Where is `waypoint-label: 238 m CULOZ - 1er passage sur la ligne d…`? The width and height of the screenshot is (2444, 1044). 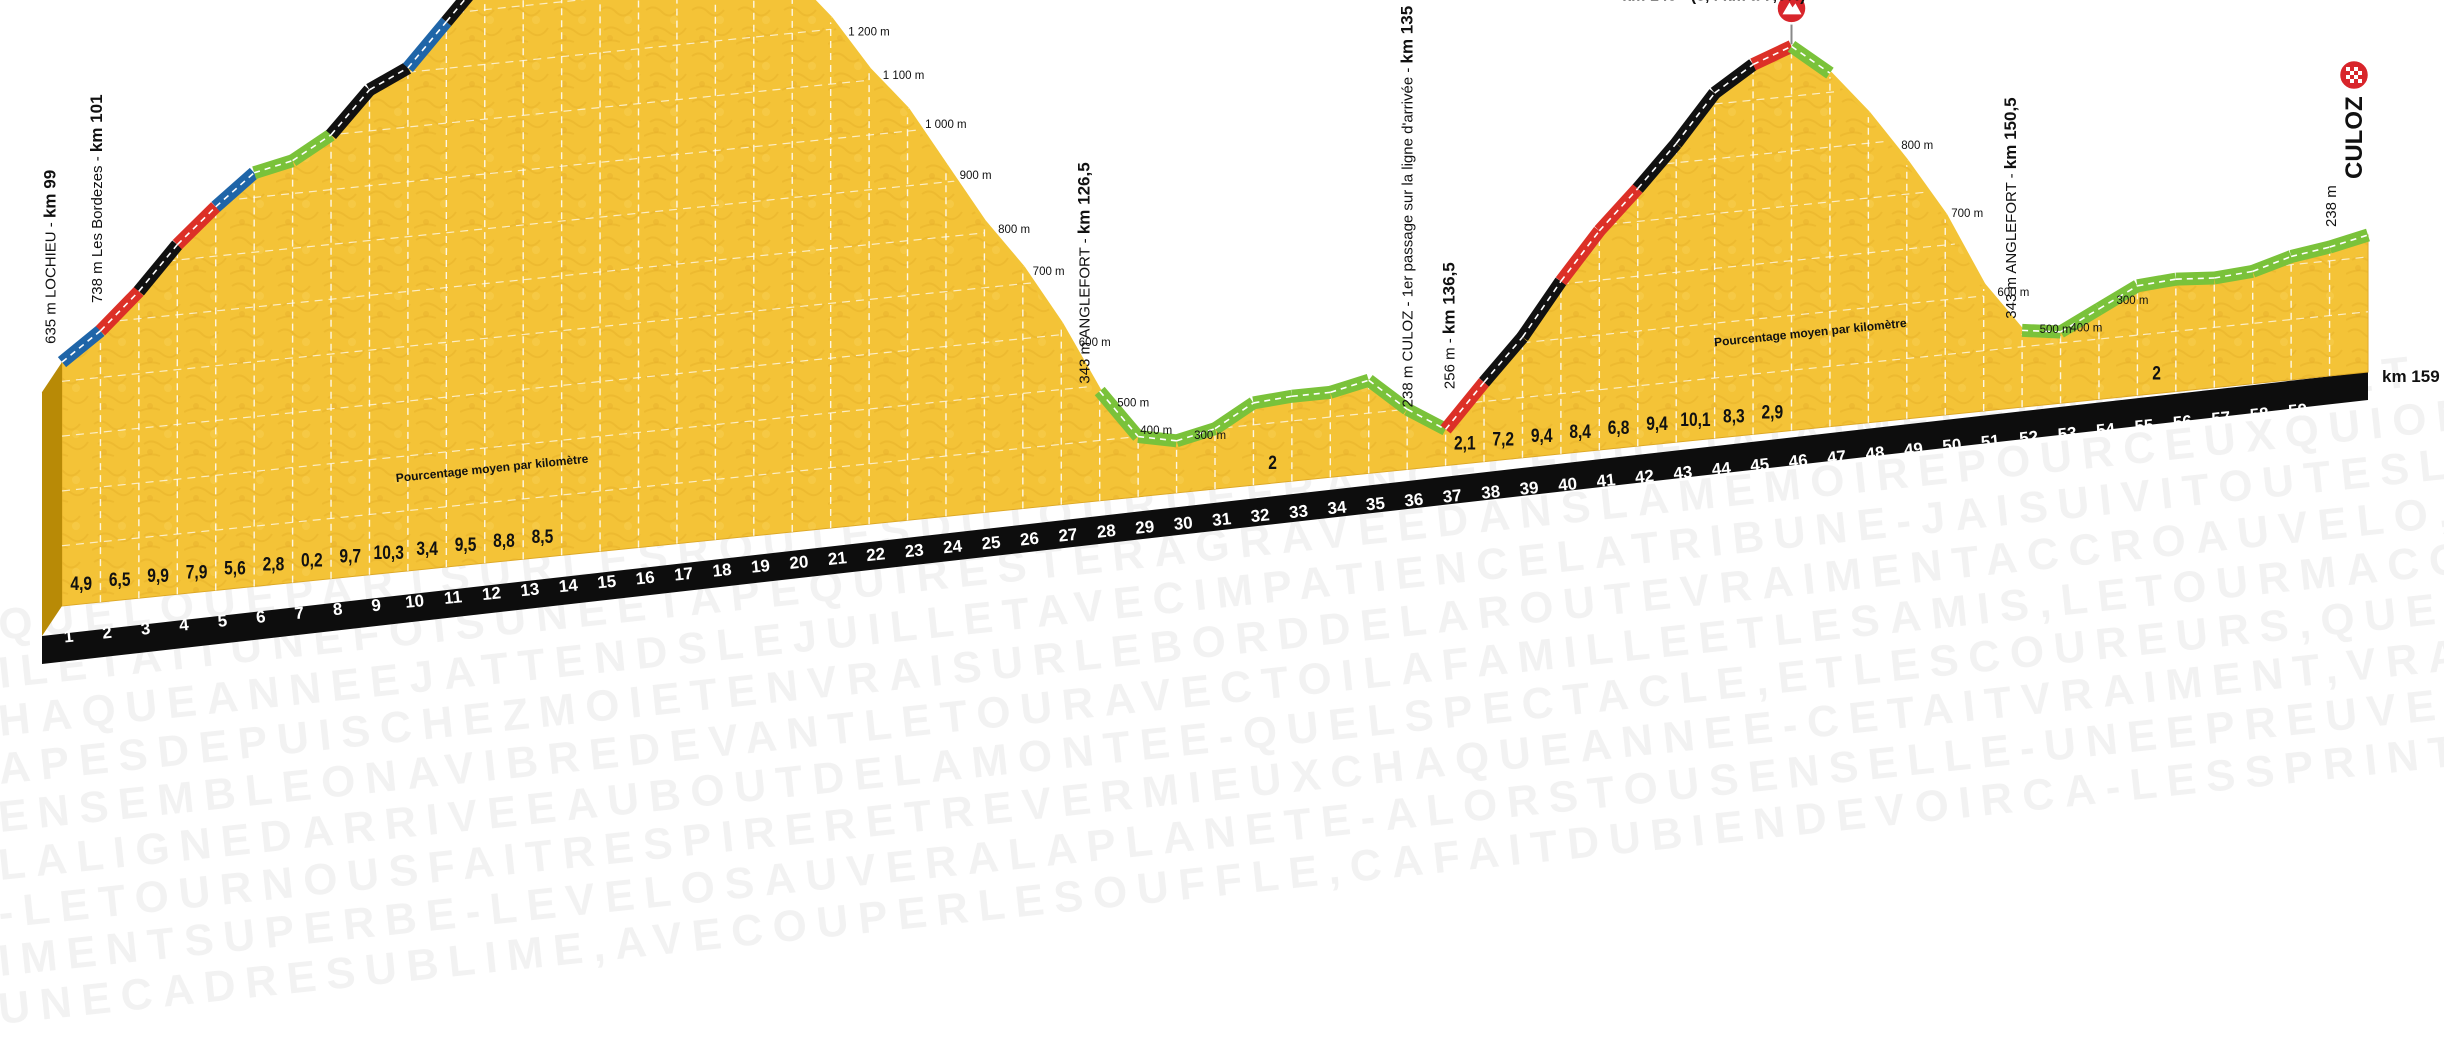 waypoint-label: 238 m CULOZ - 1er passage sur la ligne d… is located at coordinates (1406, 207).